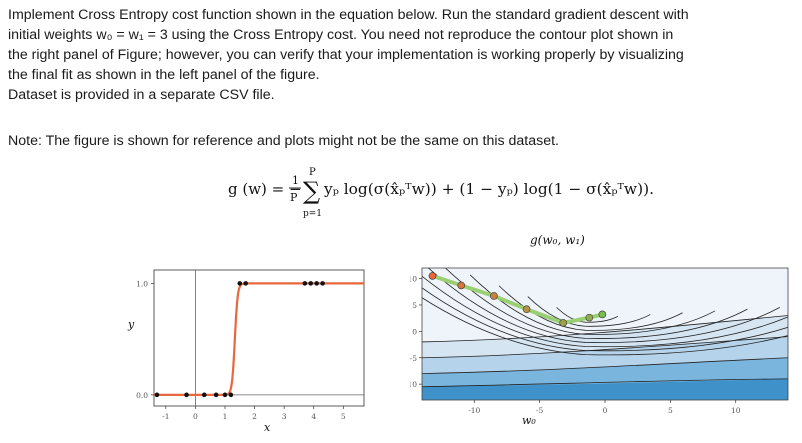 The height and width of the screenshot is (443, 802). Describe the element at coordinates (312, 214) in the screenshot. I see `equation-sum-bottom: p=1` at that location.